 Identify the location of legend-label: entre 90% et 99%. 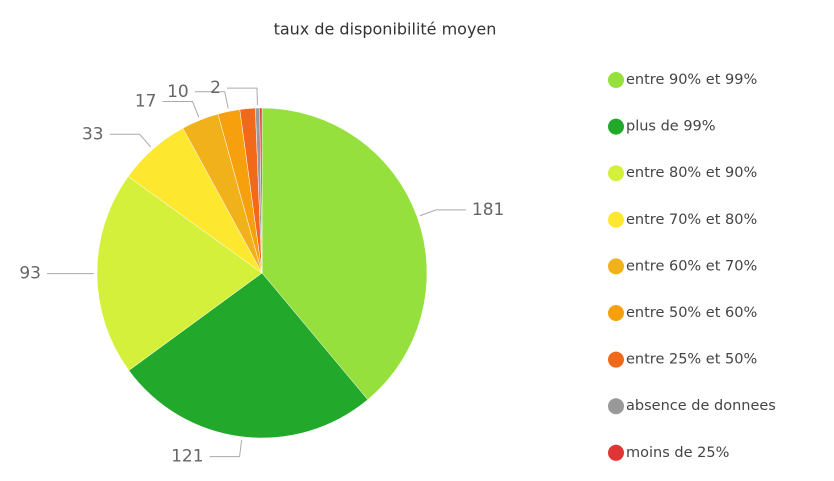
(691, 80).